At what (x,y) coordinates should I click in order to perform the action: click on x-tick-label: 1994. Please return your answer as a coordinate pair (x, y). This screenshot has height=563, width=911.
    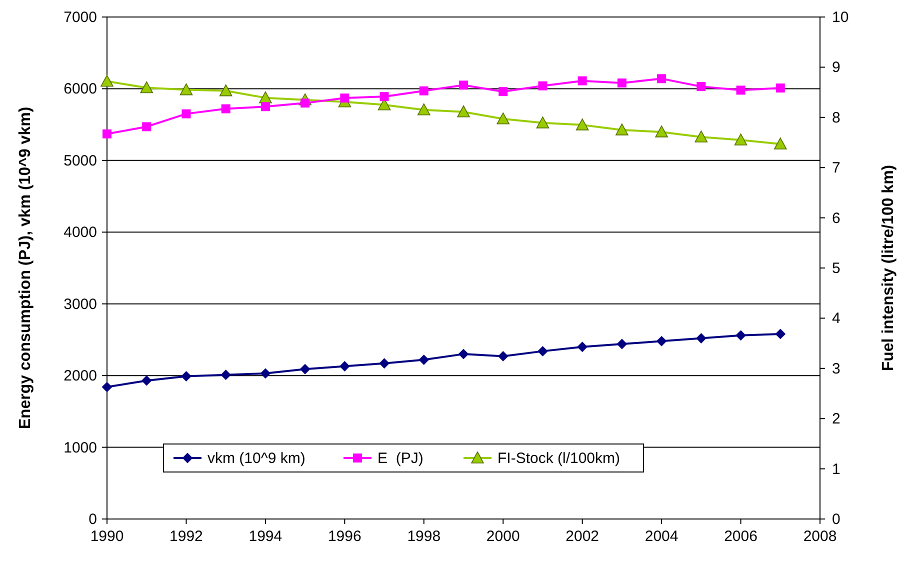
    Looking at the image, I should click on (265, 536).